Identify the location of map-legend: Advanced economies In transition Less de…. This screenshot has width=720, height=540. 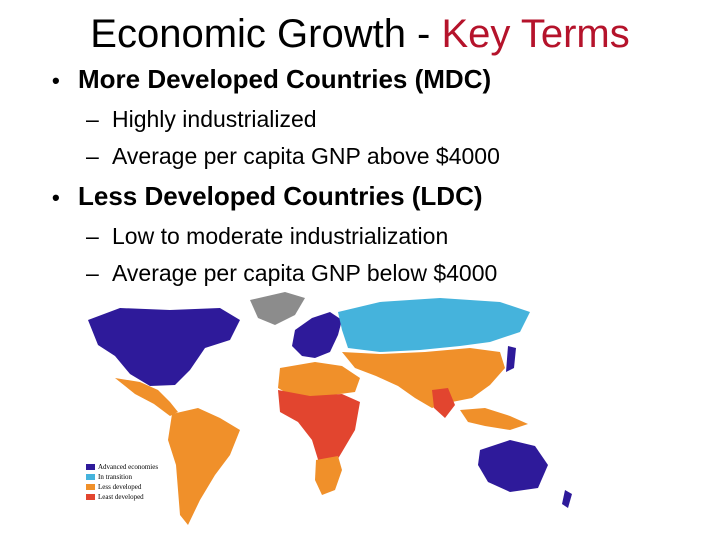
(122, 482).